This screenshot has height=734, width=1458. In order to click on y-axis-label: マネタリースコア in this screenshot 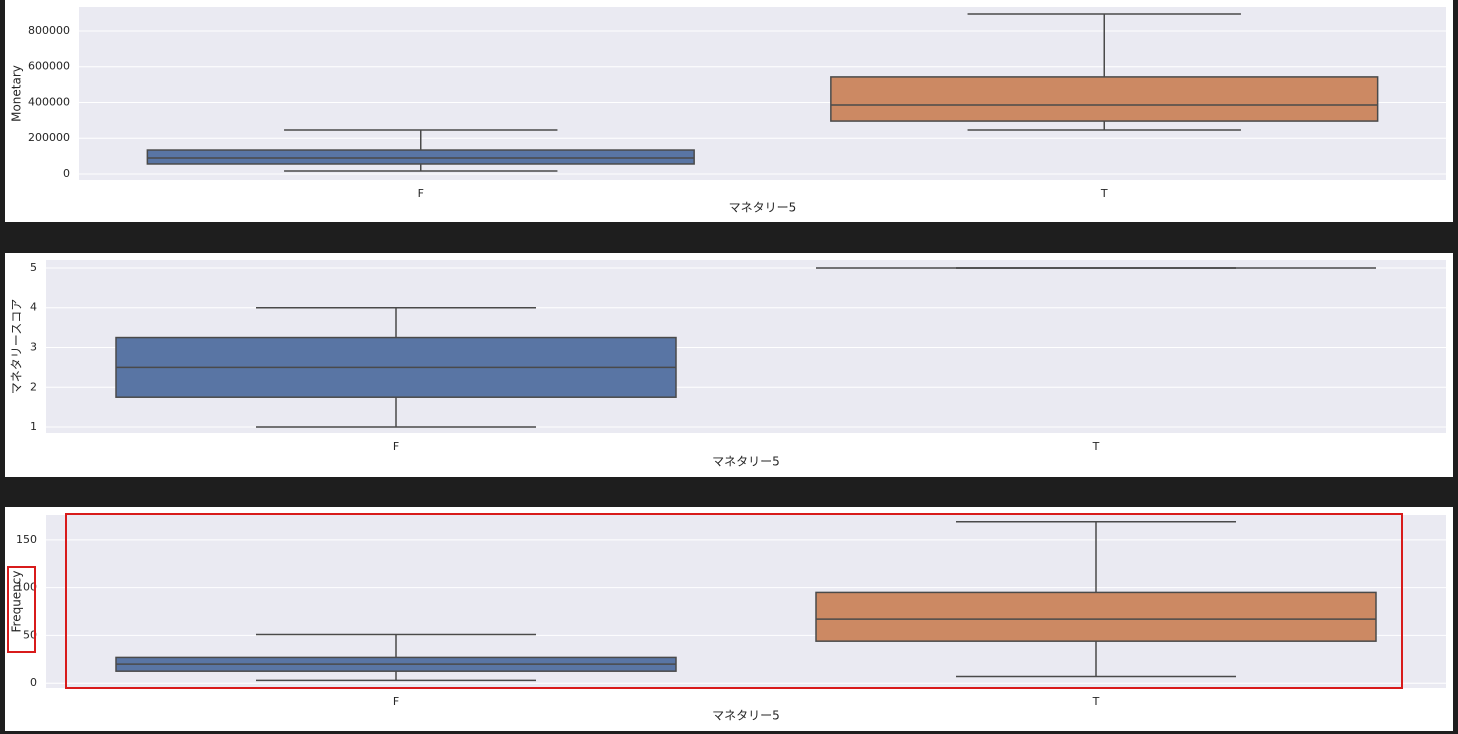, I will do `click(17, 346)`.